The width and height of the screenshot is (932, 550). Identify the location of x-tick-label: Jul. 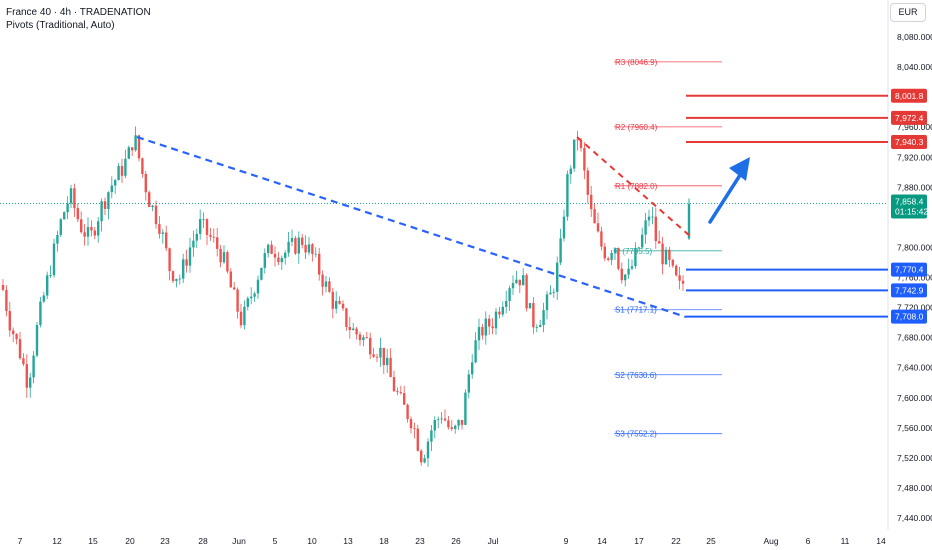
(493, 541).